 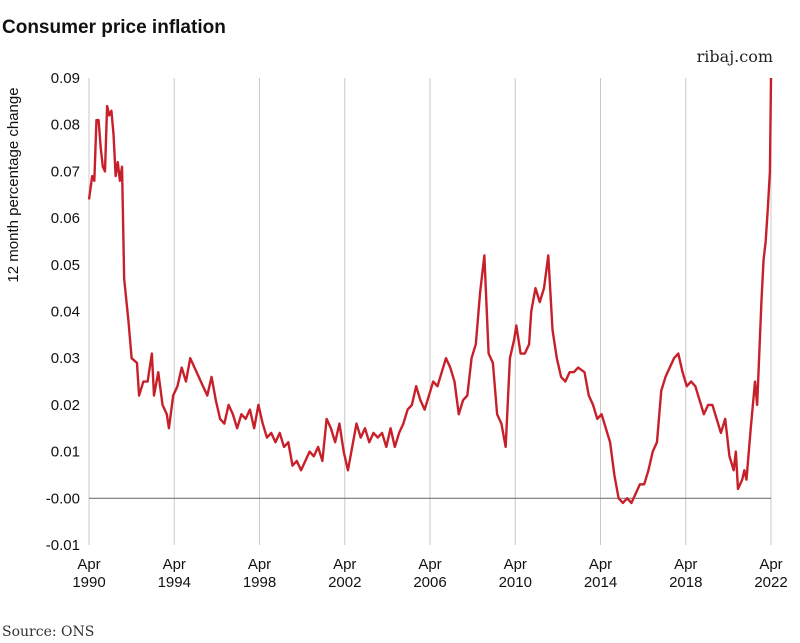 I want to click on source: Source: ONS, so click(x=48, y=632).